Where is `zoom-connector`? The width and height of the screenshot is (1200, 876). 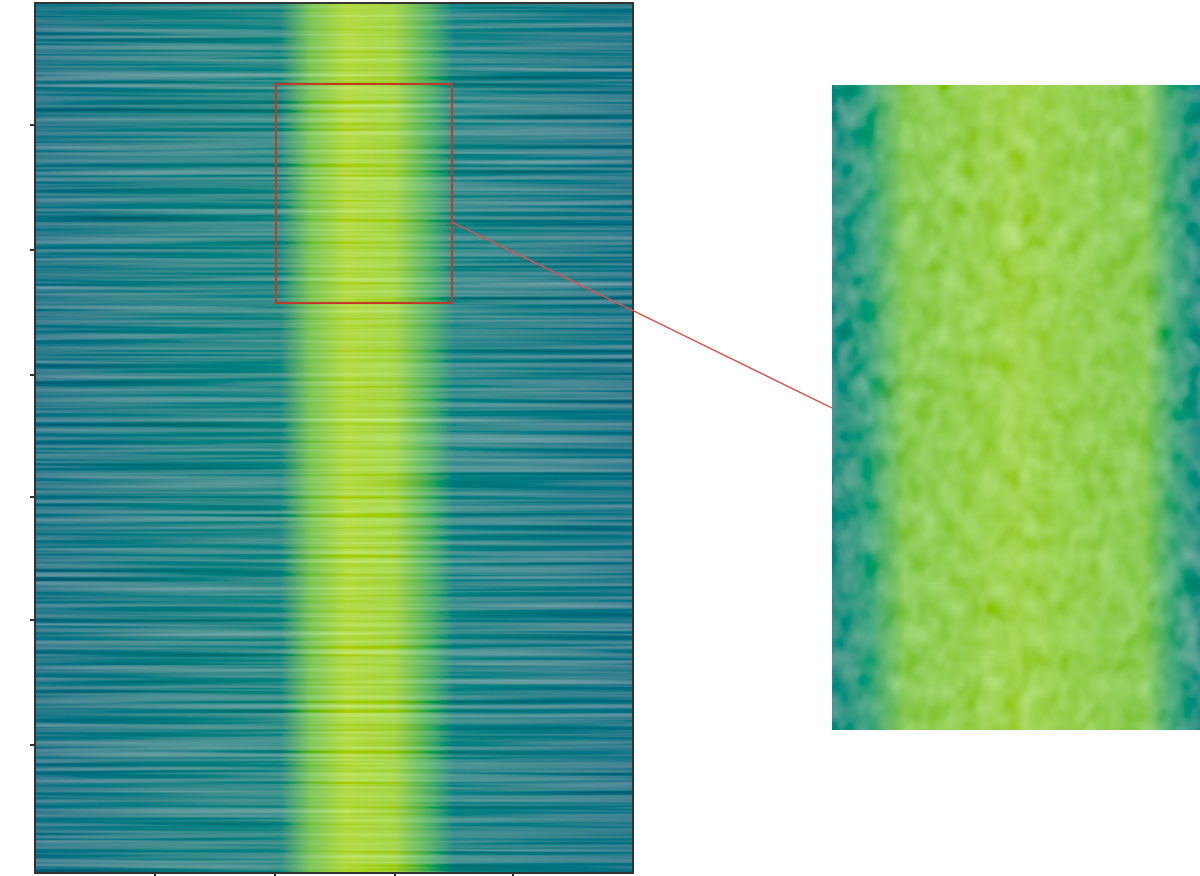 zoom-connector is located at coordinates (642, 315).